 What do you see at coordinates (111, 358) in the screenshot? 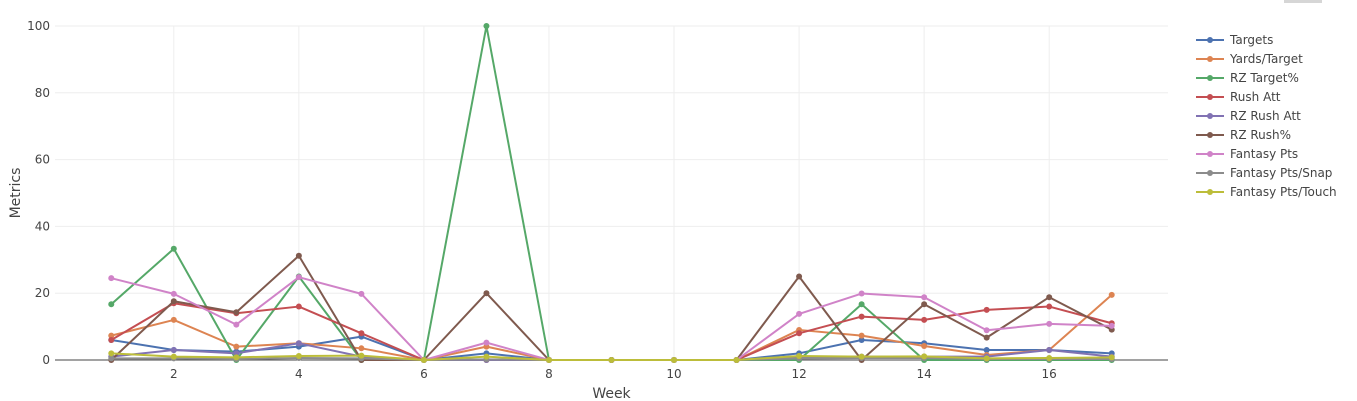
I see `data-point-fantasy-pts-snap` at bounding box center [111, 358].